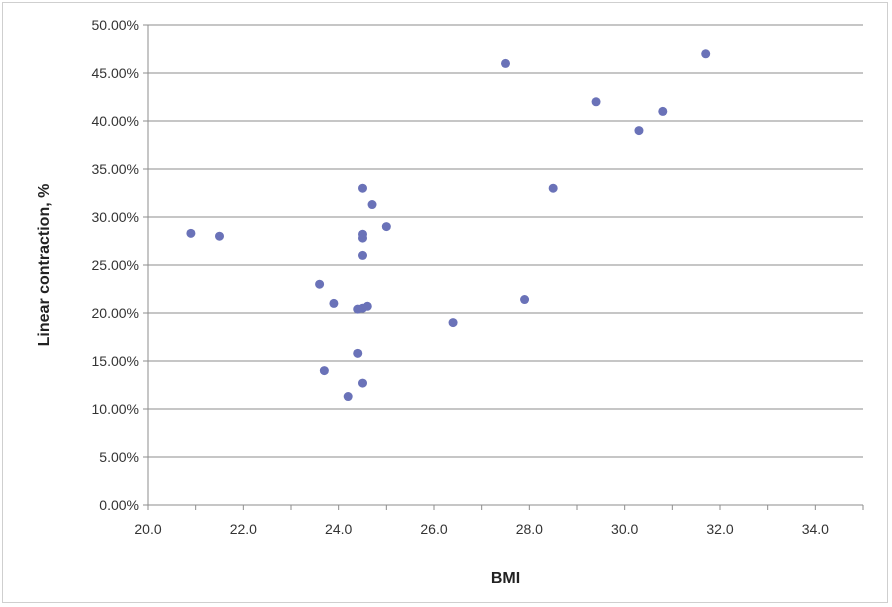 The width and height of the screenshot is (892, 607). Describe the element at coordinates (433, 529) in the screenshot. I see `x-tick-label: 26.0` at that location.